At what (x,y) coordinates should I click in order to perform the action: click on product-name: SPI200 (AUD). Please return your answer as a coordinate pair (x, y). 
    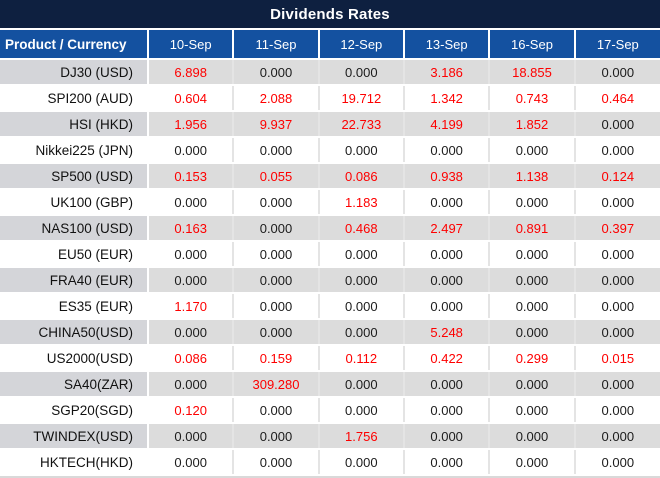
    Looking at the image, I should click on (74, 98).